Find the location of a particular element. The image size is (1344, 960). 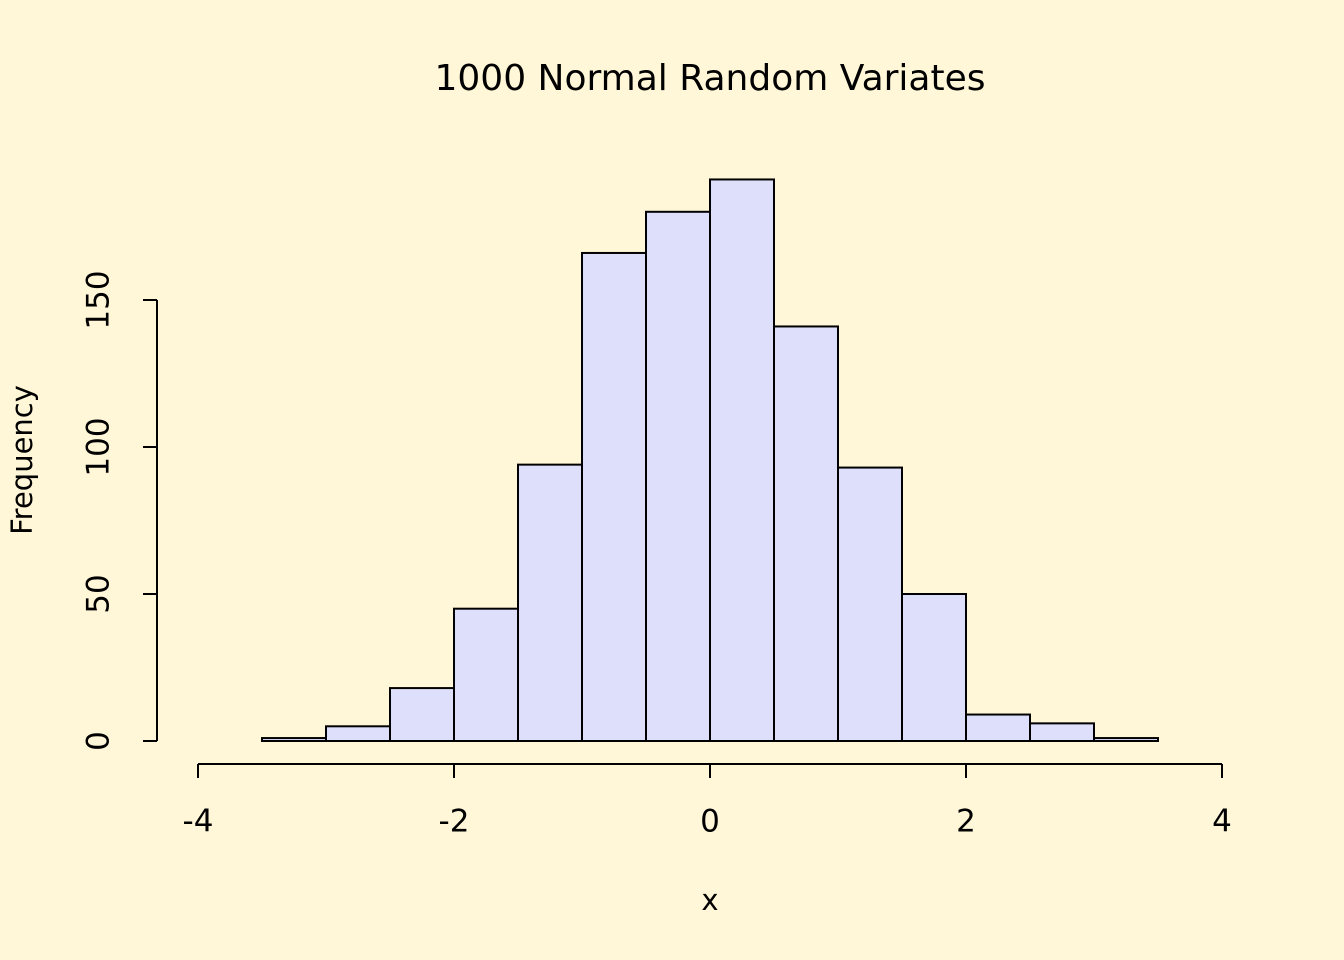

x-tick-label: 4 is located at coordinates (1222, 822).